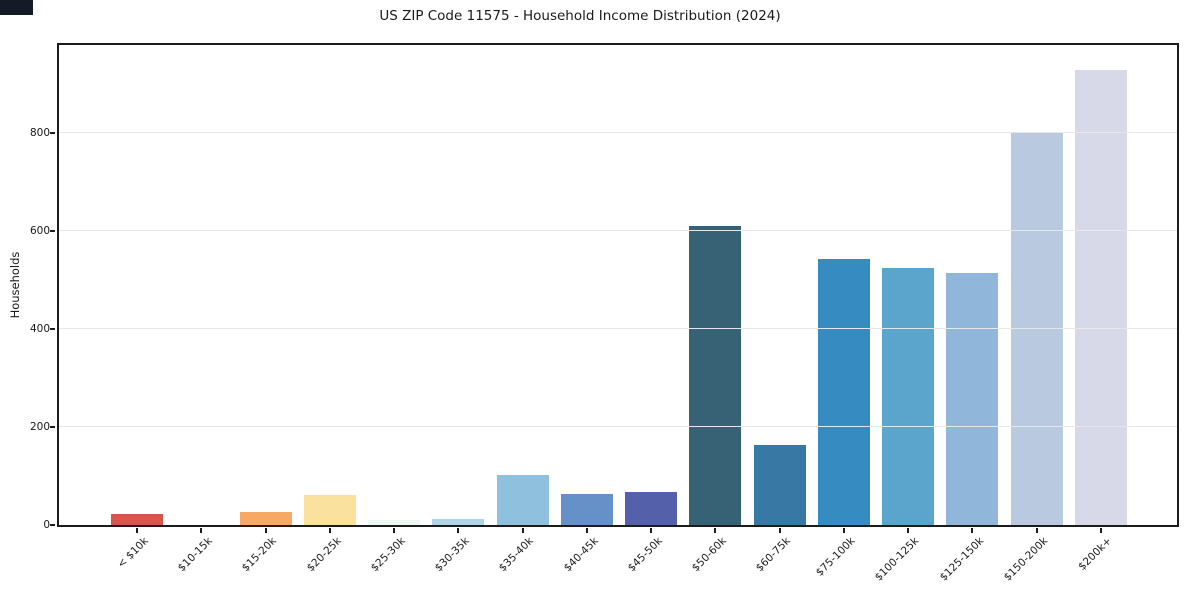 The width and height of the screenshot is (1189, 590). I want to click on y-axis-label: Households, so click(15, 285).